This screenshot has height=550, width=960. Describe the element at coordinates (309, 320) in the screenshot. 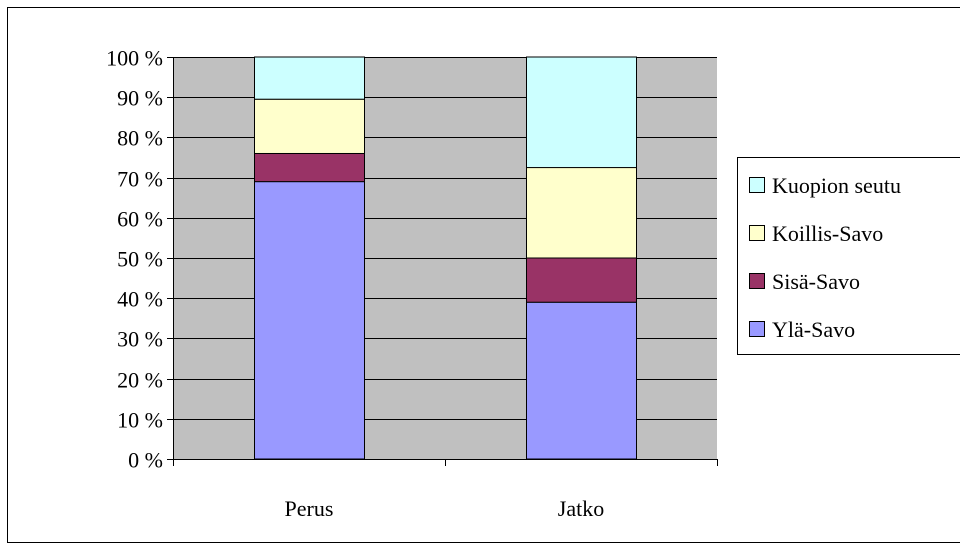

I see `bar-segment-perus-yla-savo` at that location.